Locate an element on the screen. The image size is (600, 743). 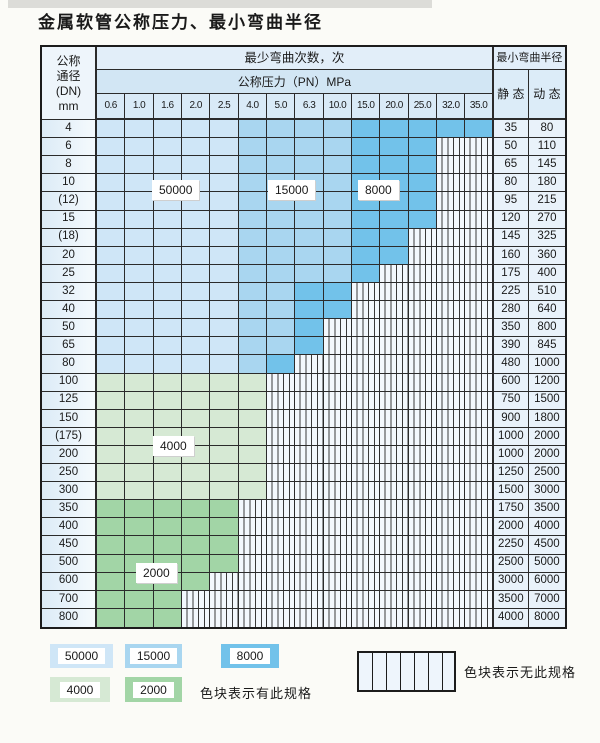
dn-cell: 600 is located at coordinates (69, 581).